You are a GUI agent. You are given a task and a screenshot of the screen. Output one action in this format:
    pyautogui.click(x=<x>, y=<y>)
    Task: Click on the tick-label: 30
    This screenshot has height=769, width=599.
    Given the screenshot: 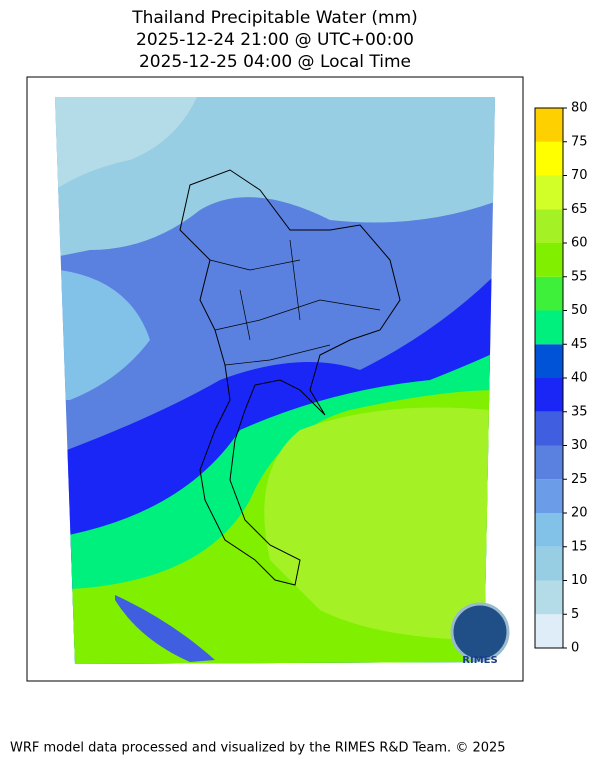 What is the action you would take?
    pyautogui.click(x=579, y=445)
    